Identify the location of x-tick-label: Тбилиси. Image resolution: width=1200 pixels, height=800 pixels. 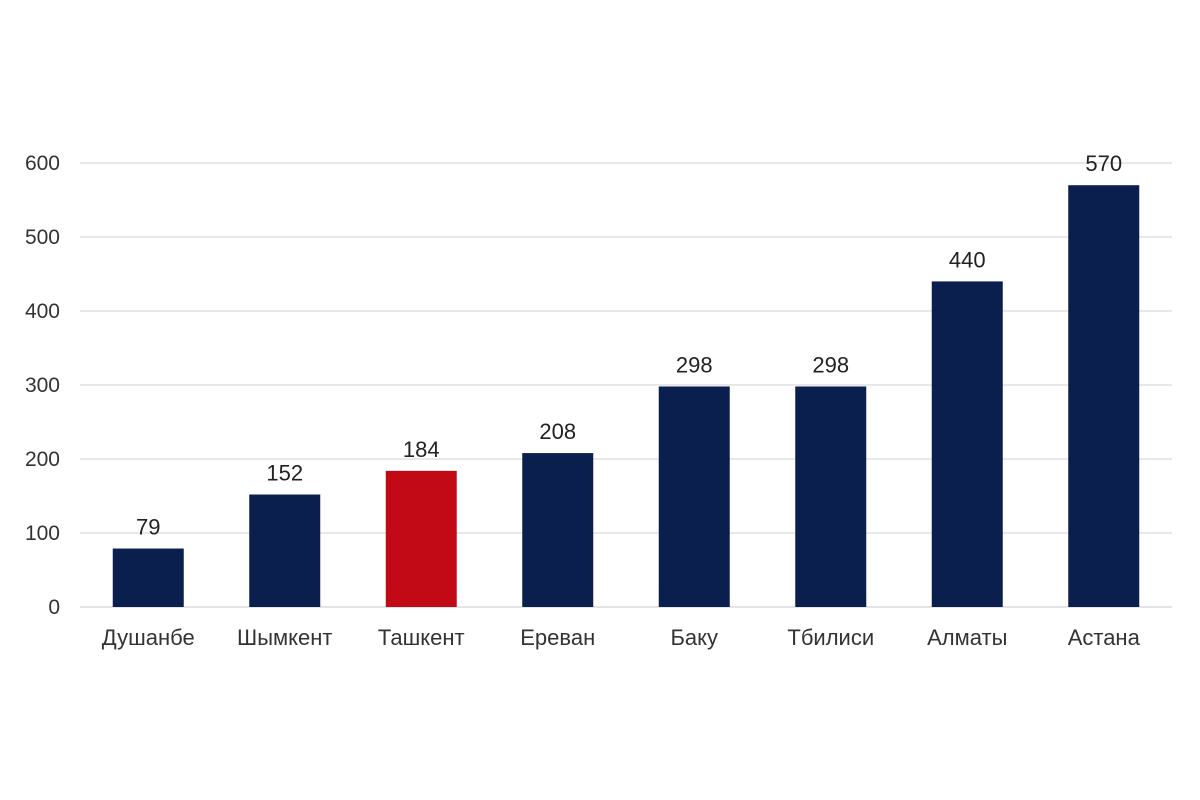
(830, 637).